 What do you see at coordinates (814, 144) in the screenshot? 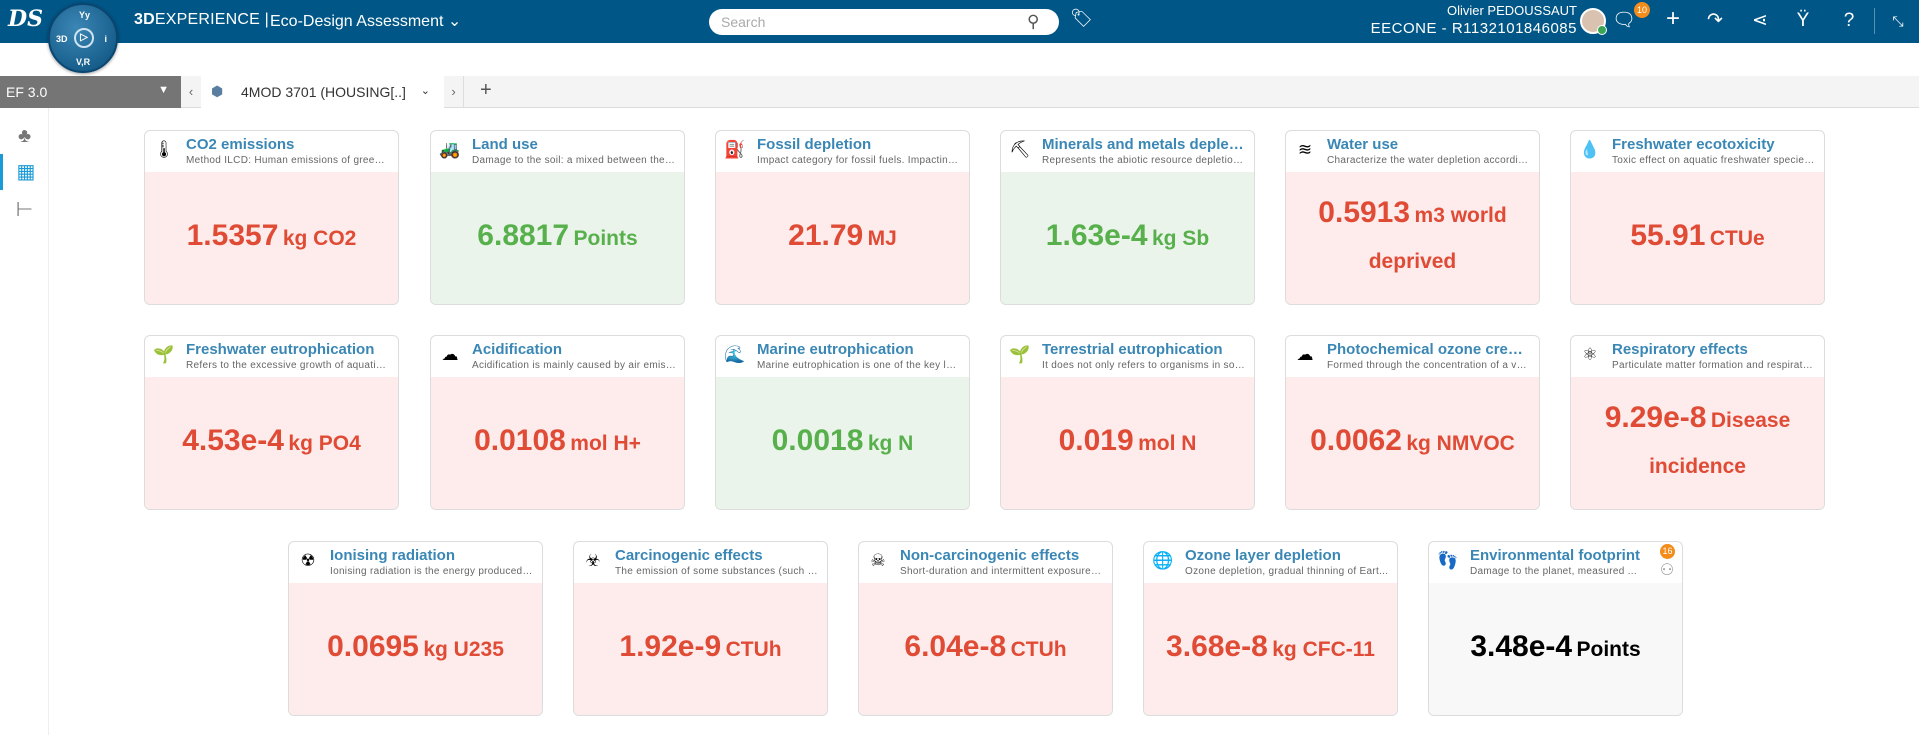
I see `card-title: Fossil depletion` at bounding box center [814, 144].